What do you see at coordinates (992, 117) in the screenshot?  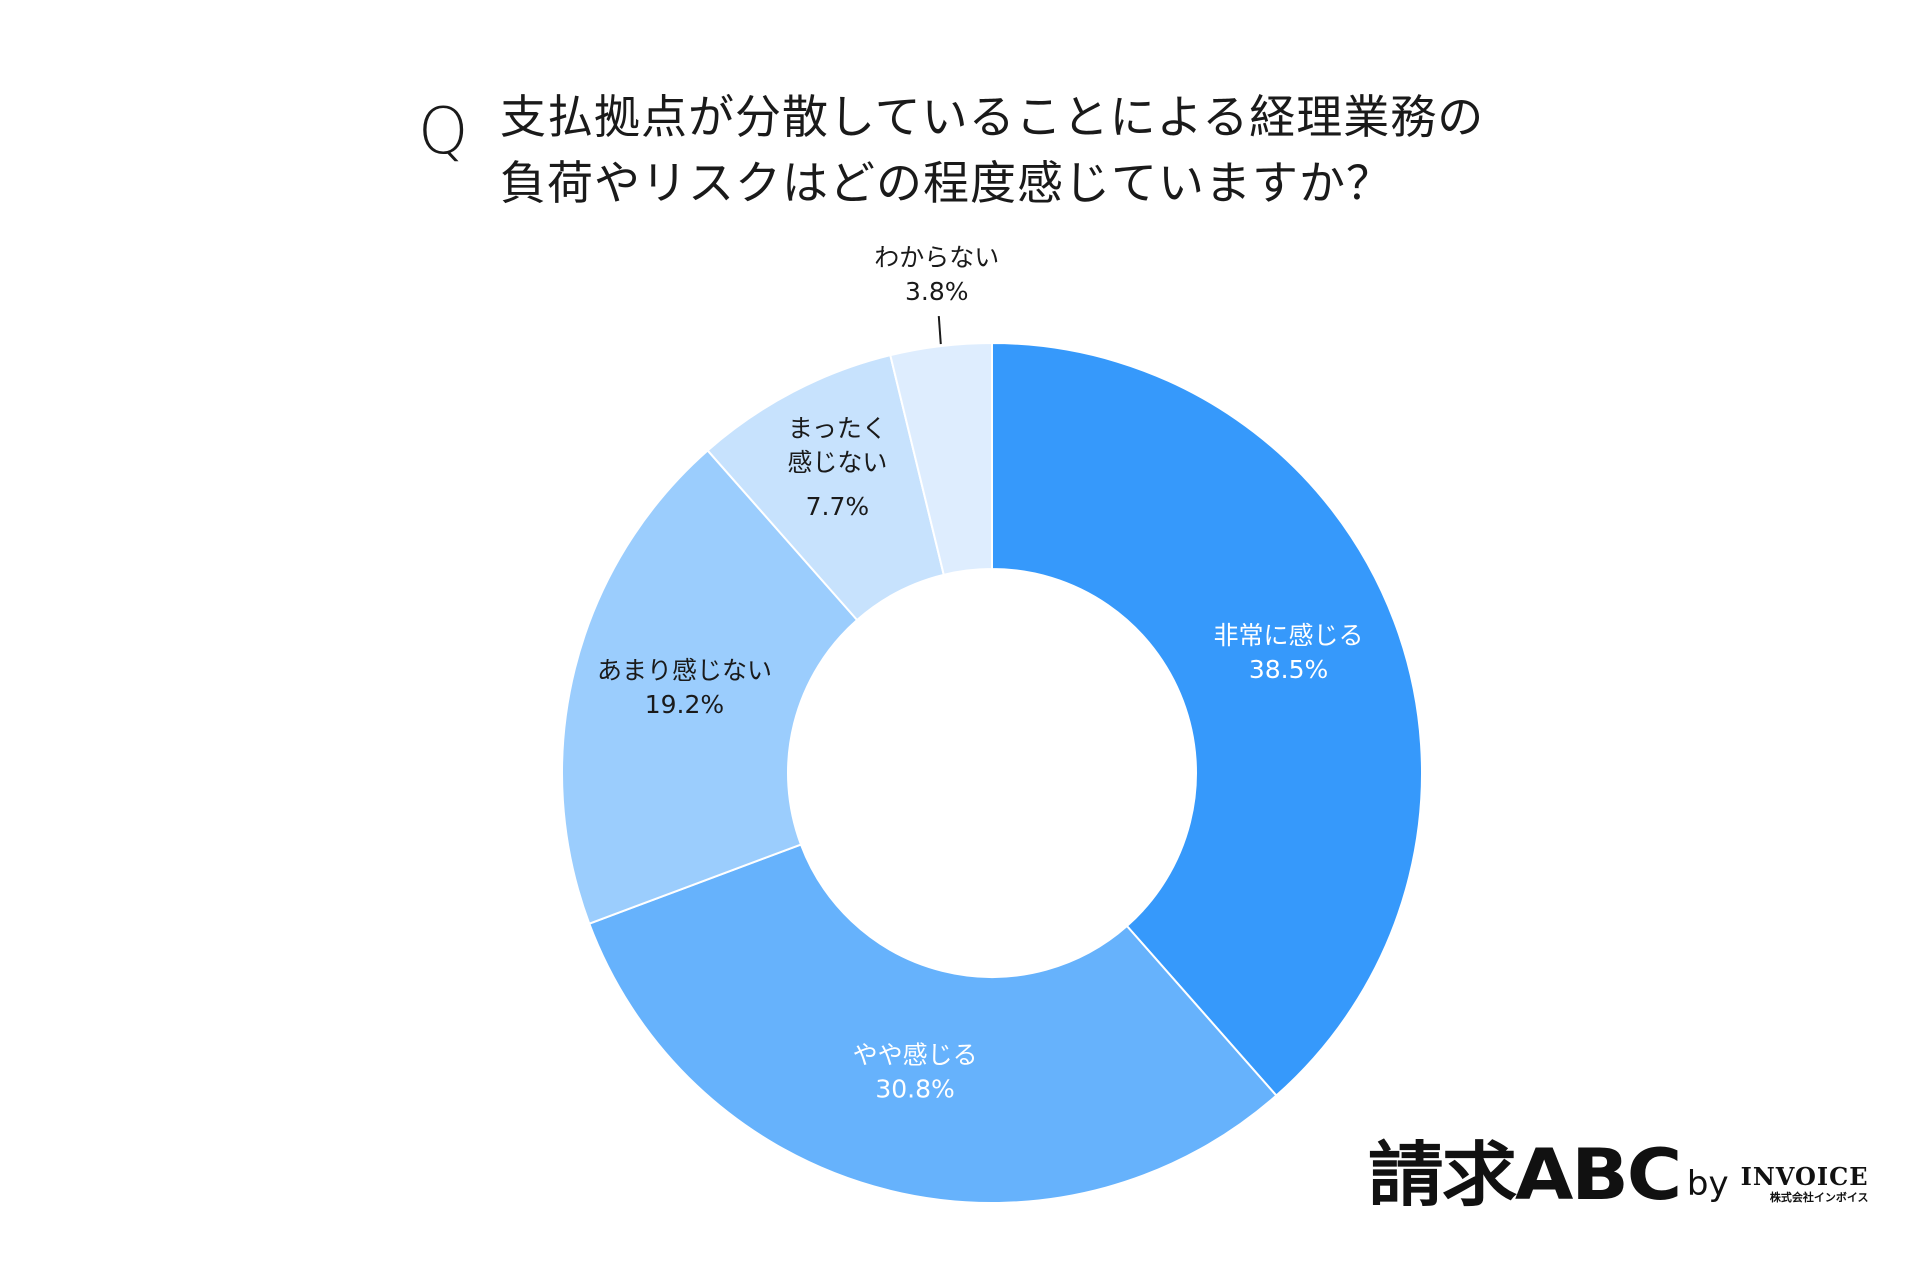 I see `question-line-1: 支払拠点が分散していることによる経理業務の` at bounding box center [992, 117].